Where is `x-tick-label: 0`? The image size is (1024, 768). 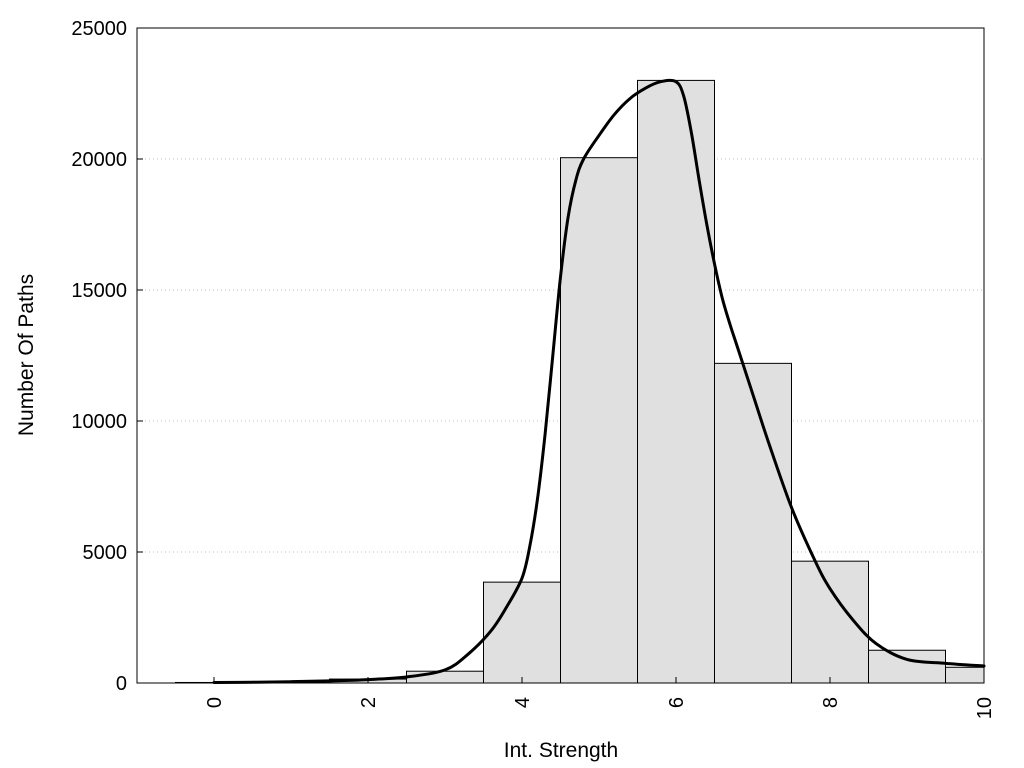 x-tick-label: 0 is located at coordinates (215, 702).